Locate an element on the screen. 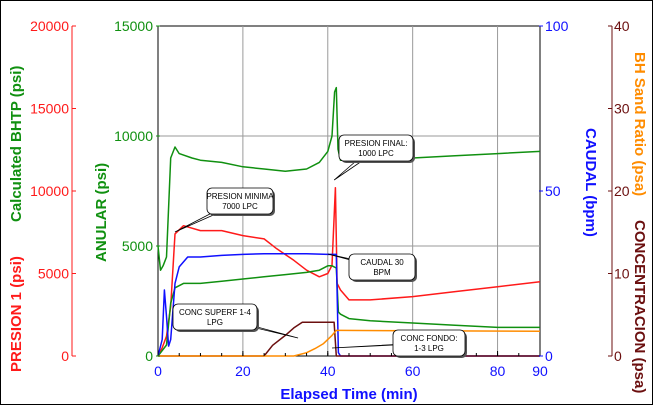 The height and width of the screenshot is (405, 653). x-axis-title: Elapsed Time (min) is located at coordinates (348, 394).